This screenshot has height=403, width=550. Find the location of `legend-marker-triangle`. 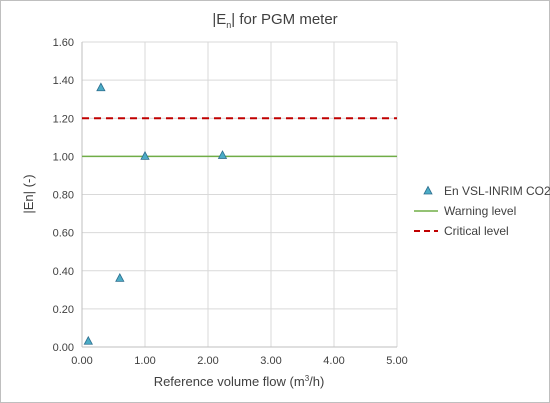

legend-marker-triangle is located at coordinates (428, 190).